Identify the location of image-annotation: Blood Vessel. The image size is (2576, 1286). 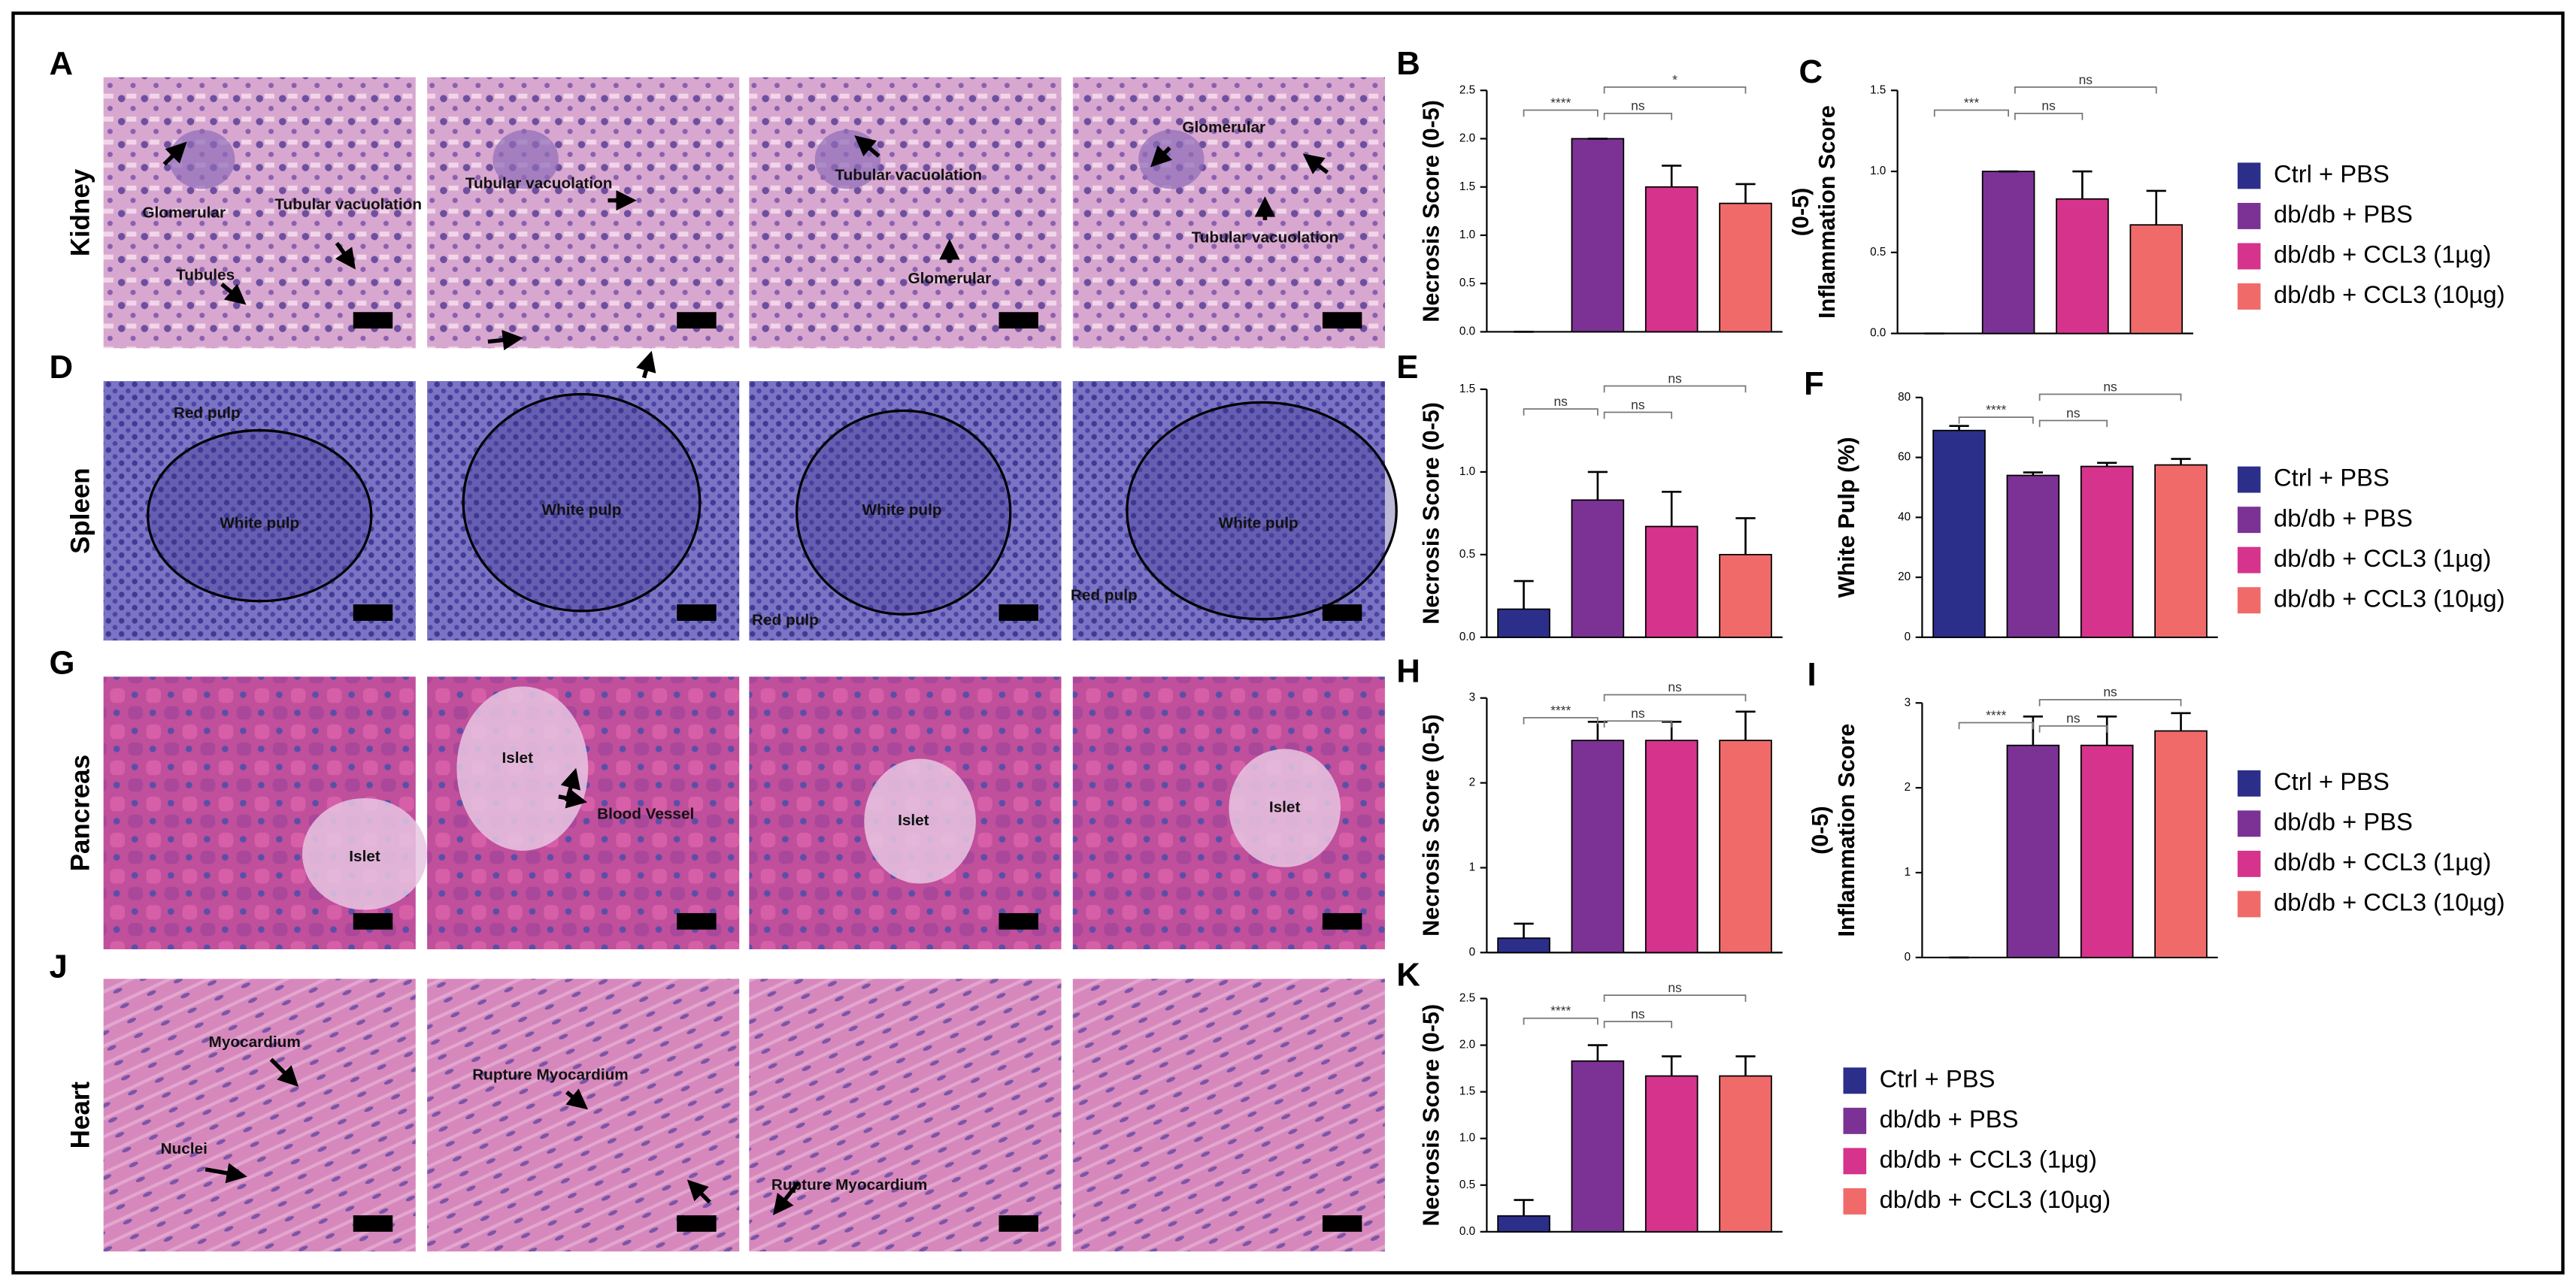
(645, 814).